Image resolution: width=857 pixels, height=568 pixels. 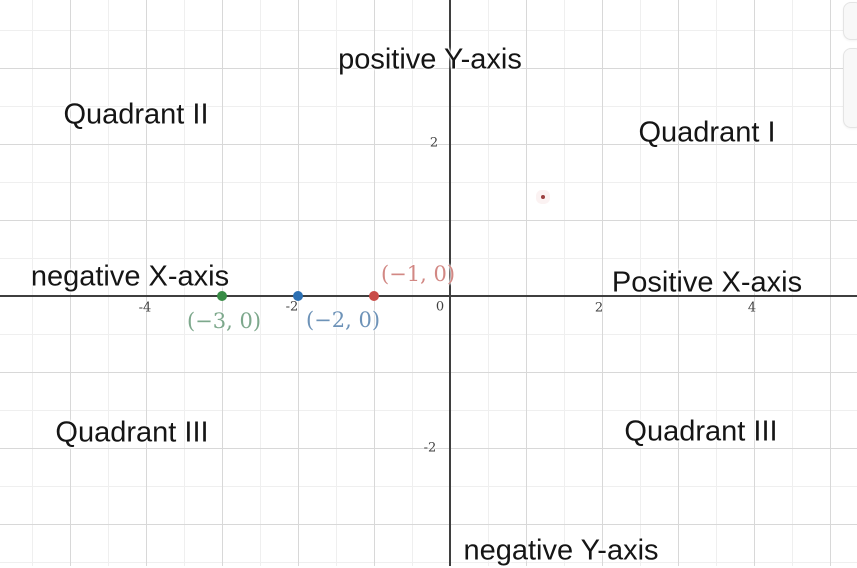 What do you see at coordinates (374, 296) in the screenshot?
I see `point-neg1-0-dot` at bounding box center [374, 296].